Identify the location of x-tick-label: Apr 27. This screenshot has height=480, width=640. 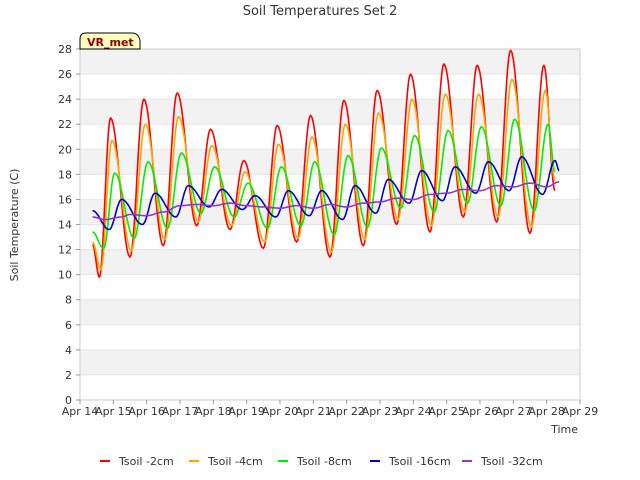
(513, 411).